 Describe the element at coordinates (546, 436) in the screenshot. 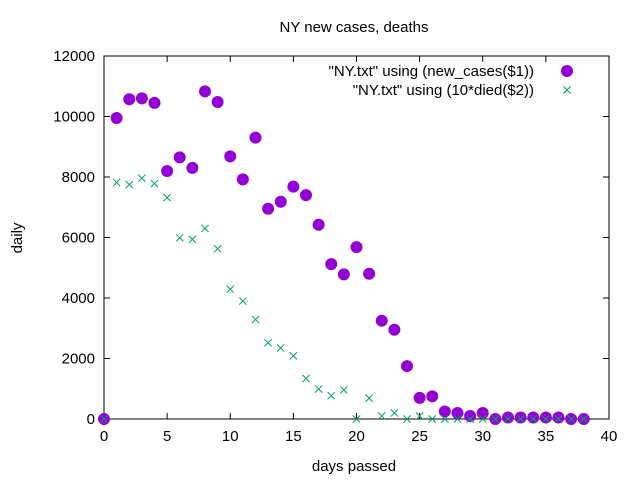

I see `x-tick-label: 35` at that location.